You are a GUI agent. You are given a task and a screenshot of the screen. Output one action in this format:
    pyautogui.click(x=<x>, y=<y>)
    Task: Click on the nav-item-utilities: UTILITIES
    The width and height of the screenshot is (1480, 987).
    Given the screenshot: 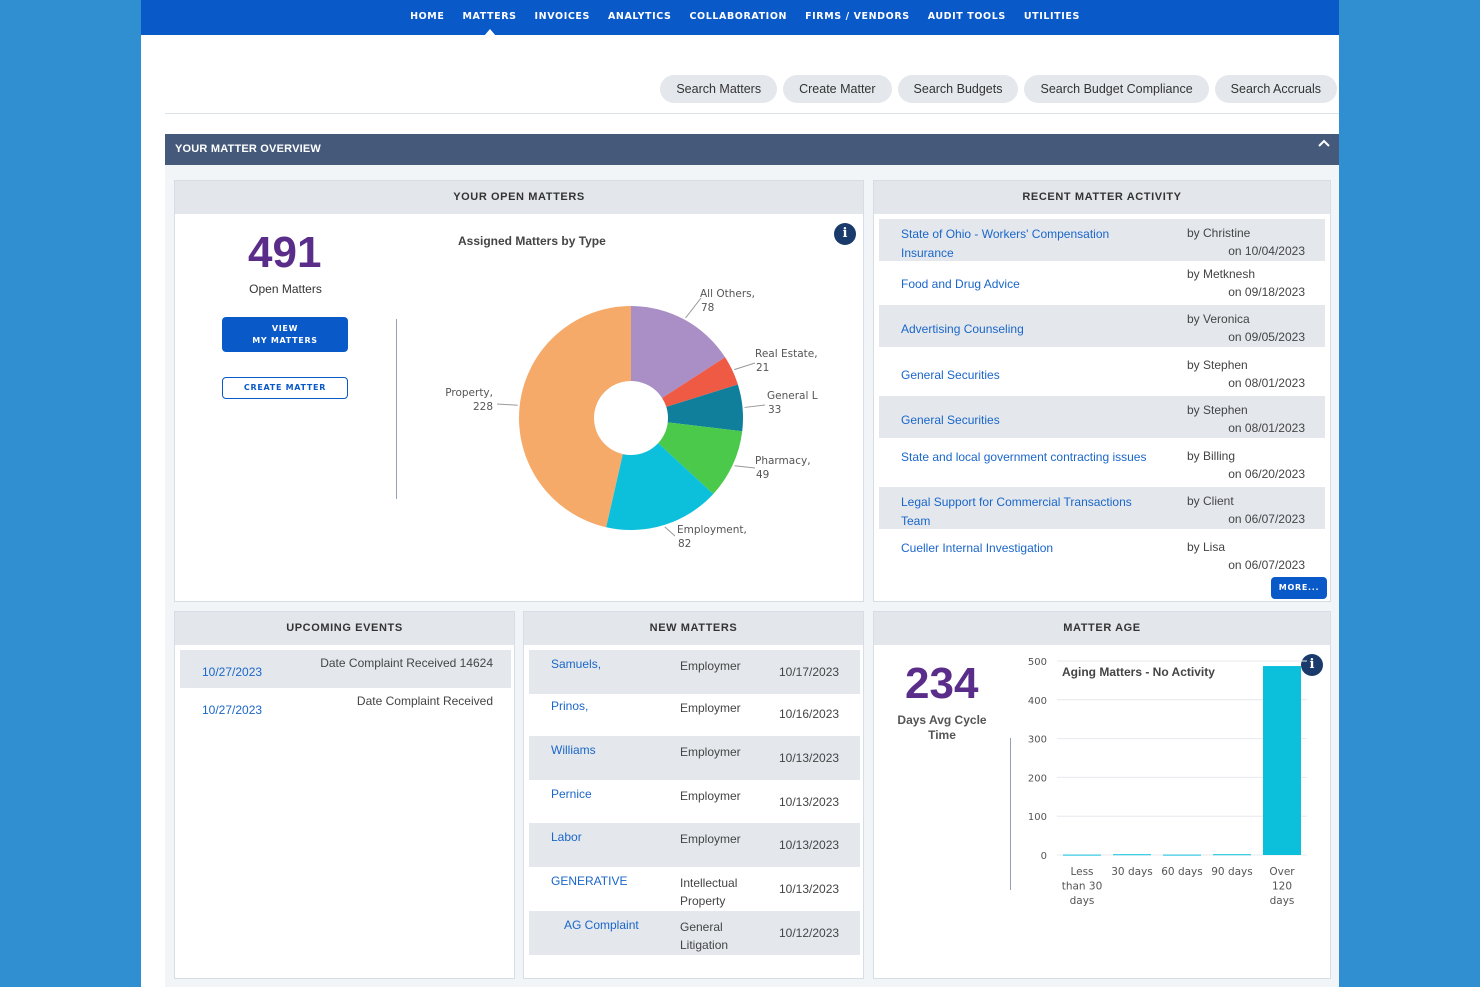 What is the action you would take?
    pyautogui.click(x=1051, y=16)
    